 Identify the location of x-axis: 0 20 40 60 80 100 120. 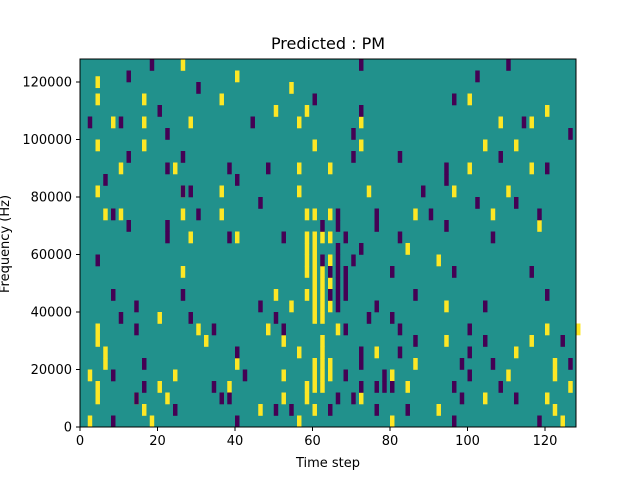
(316, 438).